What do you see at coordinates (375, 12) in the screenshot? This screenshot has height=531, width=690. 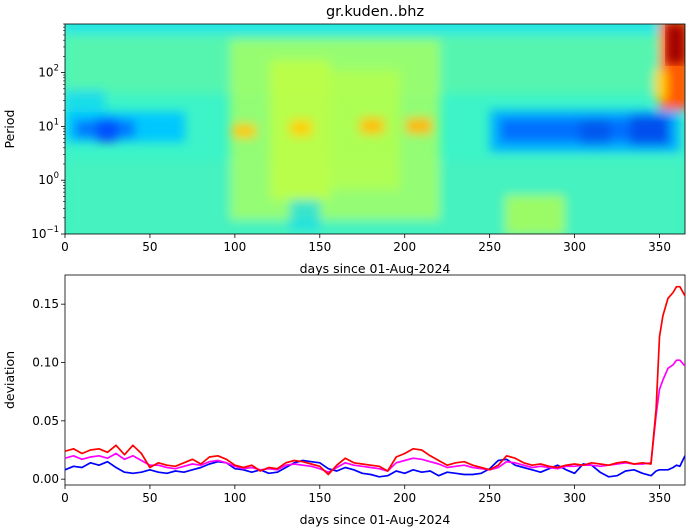 I see `spectrogram-title: gr.kuden..bhz` at bounding box center [375, 12].